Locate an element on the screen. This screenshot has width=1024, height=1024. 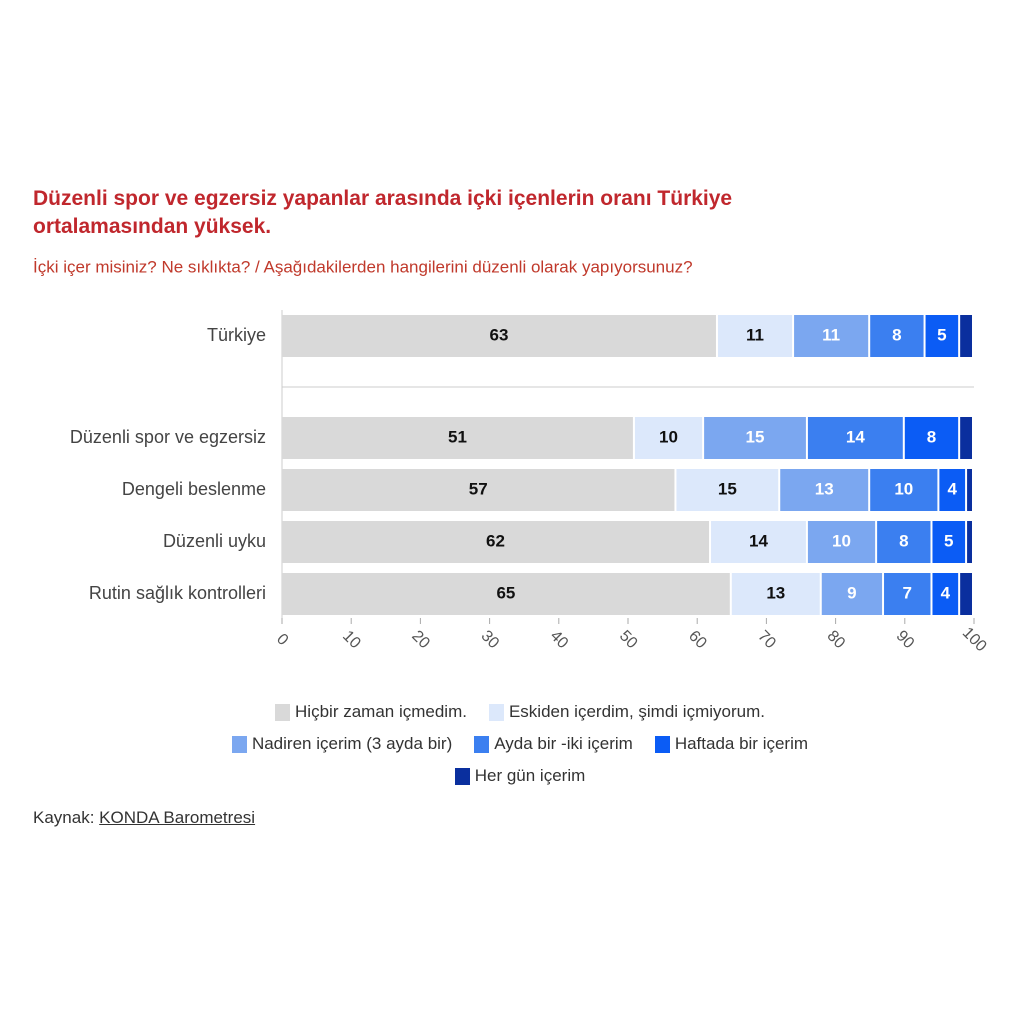
value-label: 62 is located at coordinates (495, 540).